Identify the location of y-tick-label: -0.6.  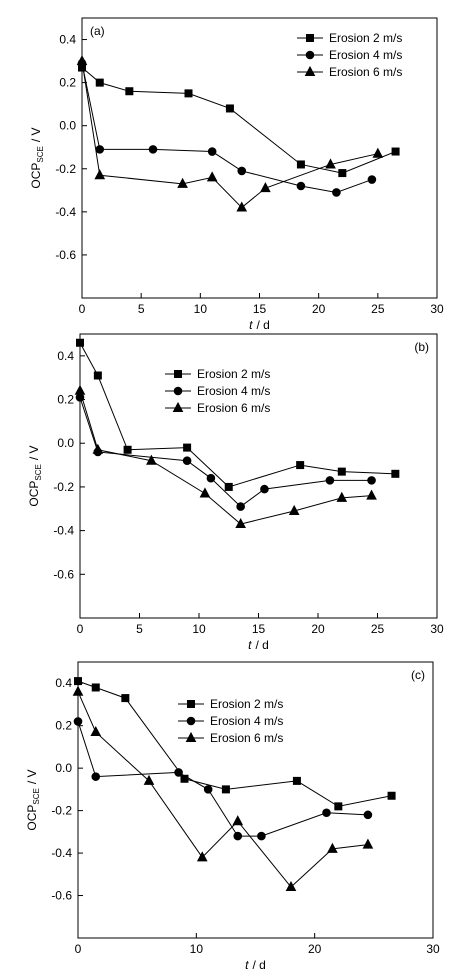
(65, 255).